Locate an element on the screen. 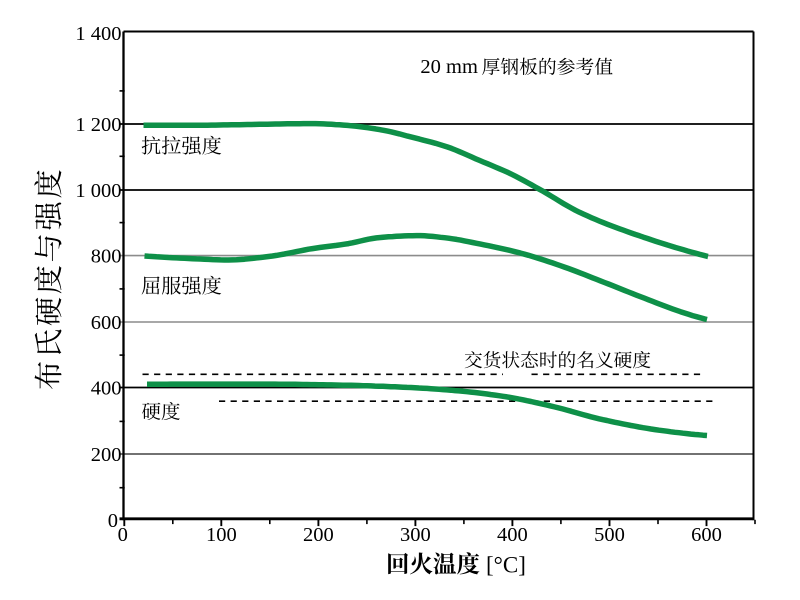 This screenshot has width=800, height=600. svg-text: 100 is located at coordinates (221, 535).